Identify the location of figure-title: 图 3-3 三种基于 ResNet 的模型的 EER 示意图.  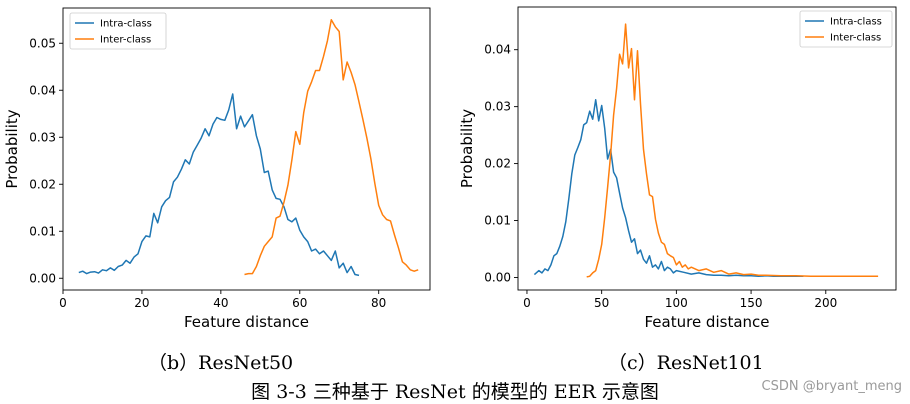
(455, 392).